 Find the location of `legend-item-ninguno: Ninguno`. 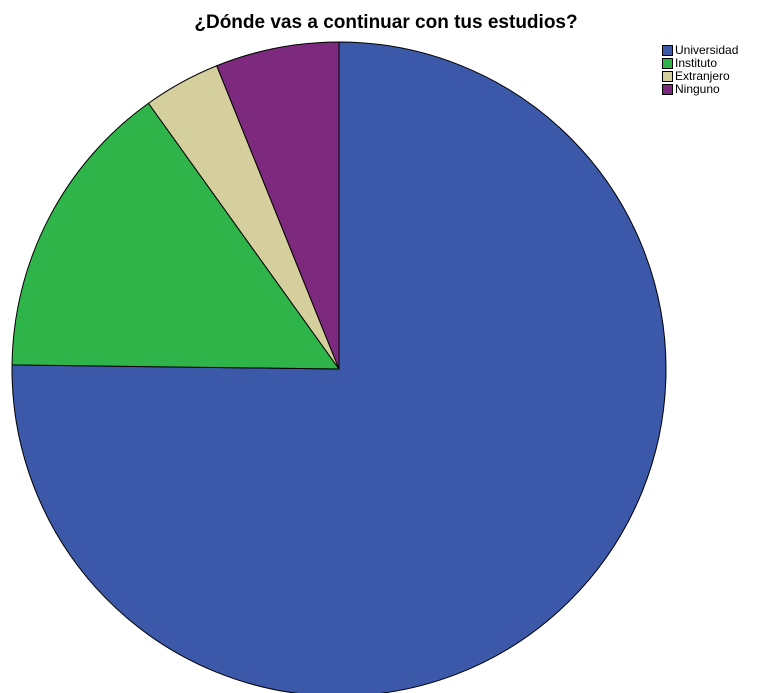

legend-item-ninguno: Ninguno is located at coordinates (700, 89).